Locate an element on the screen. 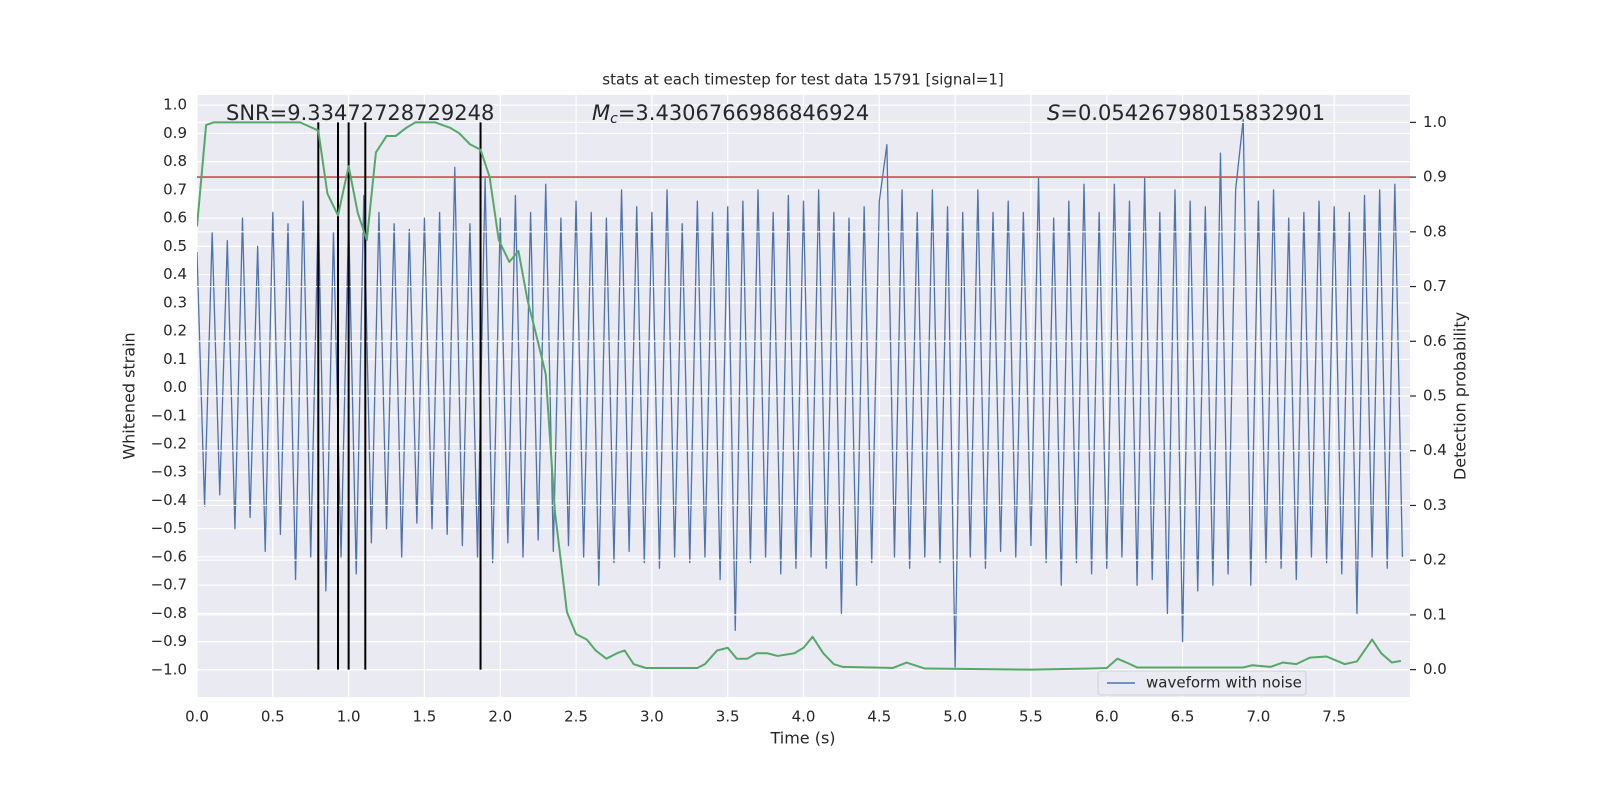  y-tick-label: −0.3 is located at coordinates (169, 472).